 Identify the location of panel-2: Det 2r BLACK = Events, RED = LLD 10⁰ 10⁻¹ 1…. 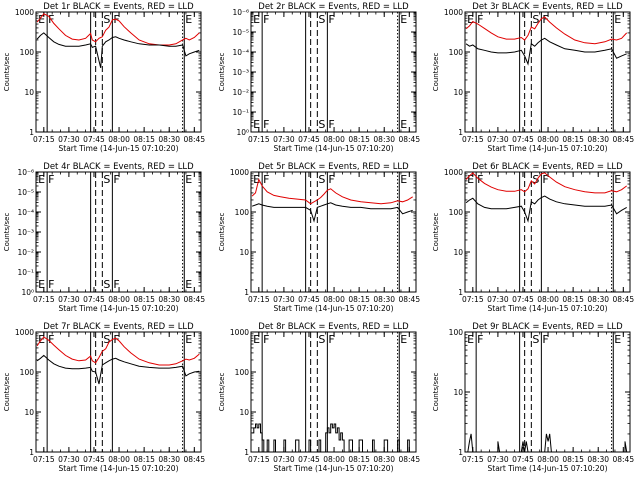
(319, 77).